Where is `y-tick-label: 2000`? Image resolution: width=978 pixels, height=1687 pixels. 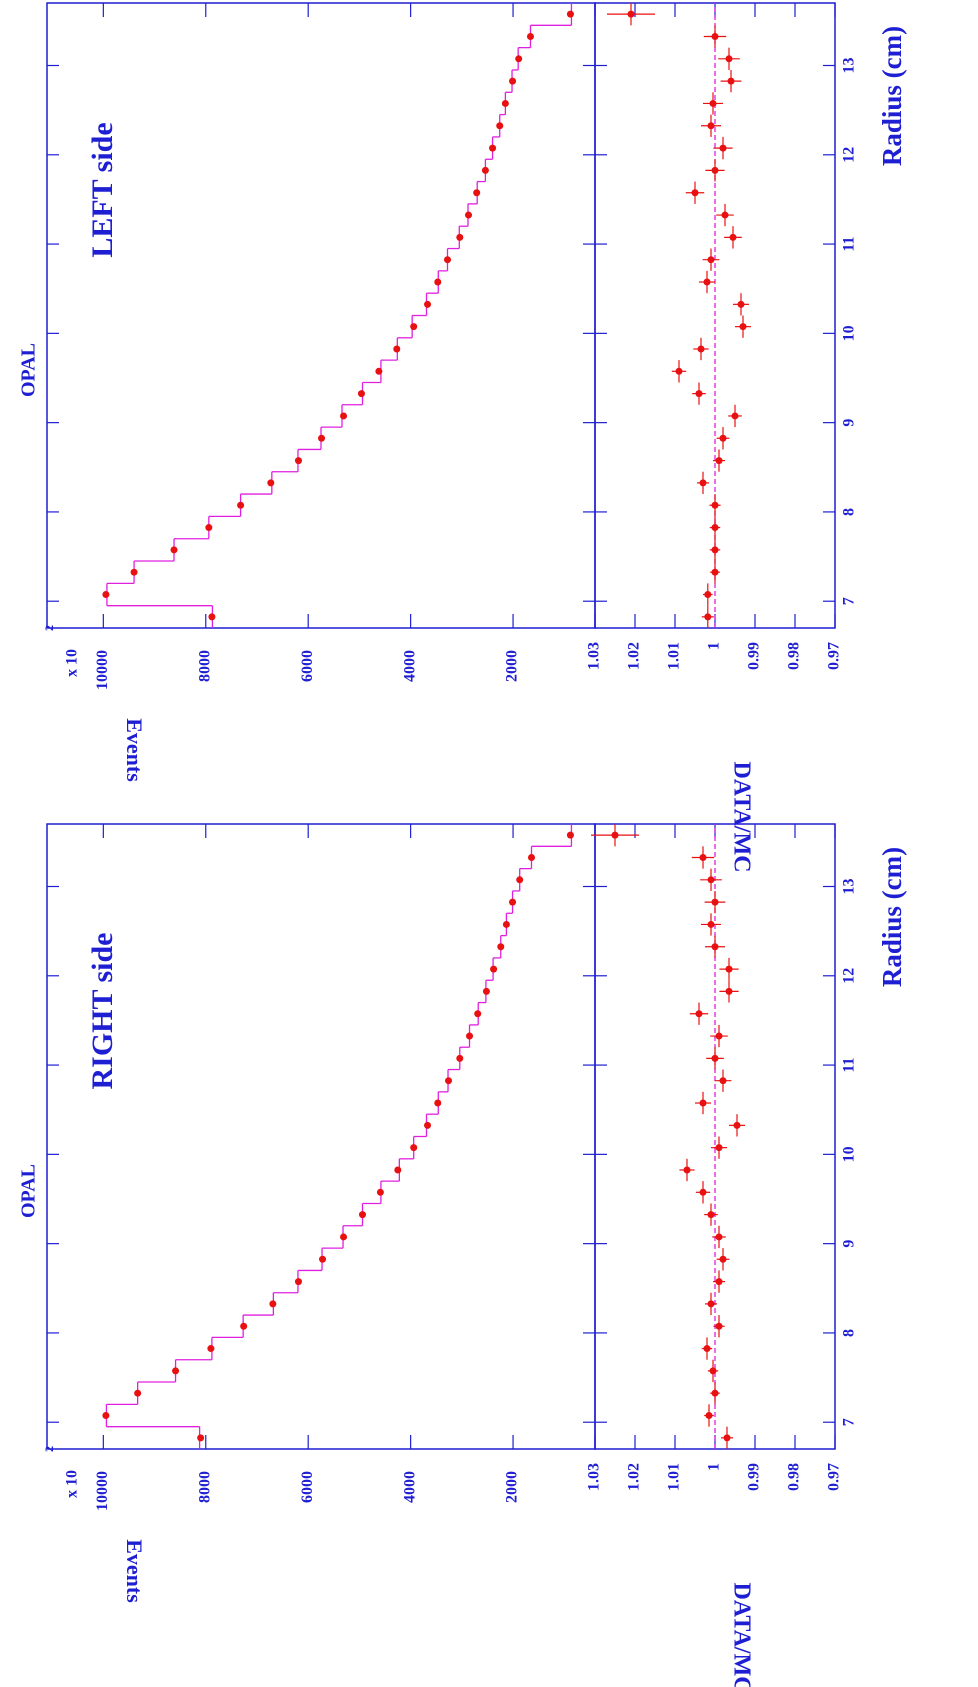 y-tick-label: 2000 is located at coordinates (512, 1487).